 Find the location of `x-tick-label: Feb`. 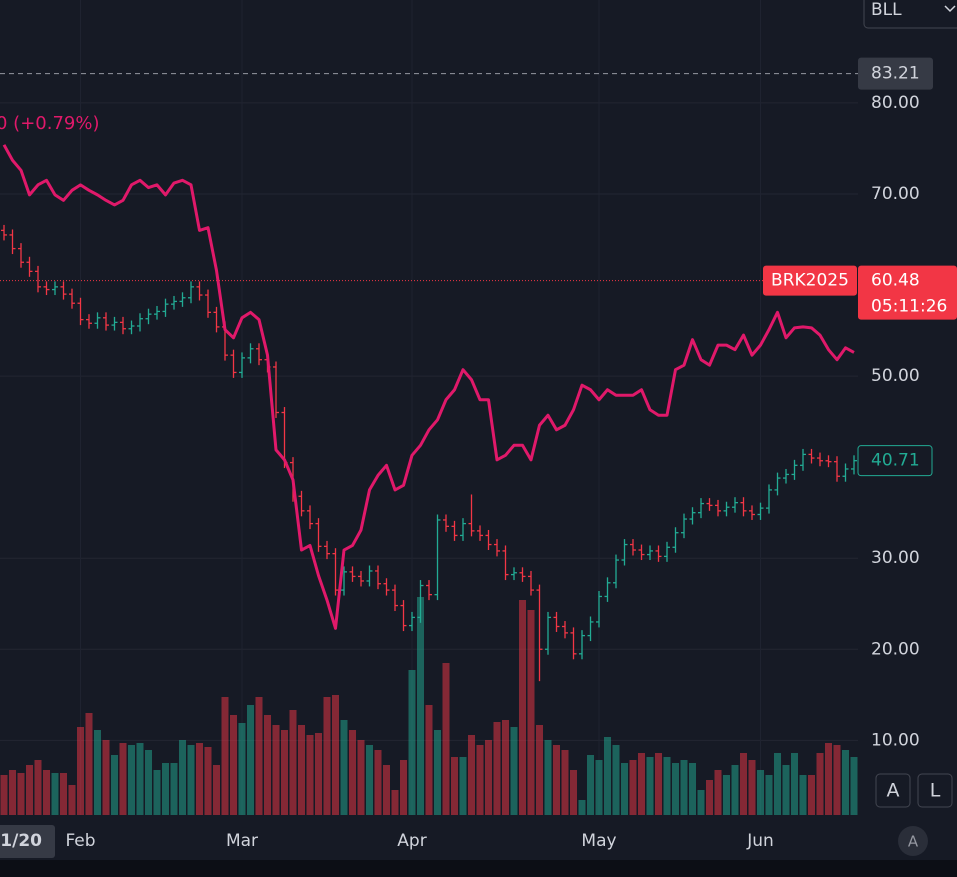

x-tick-label: Feb is located at coordinates (80, 841).